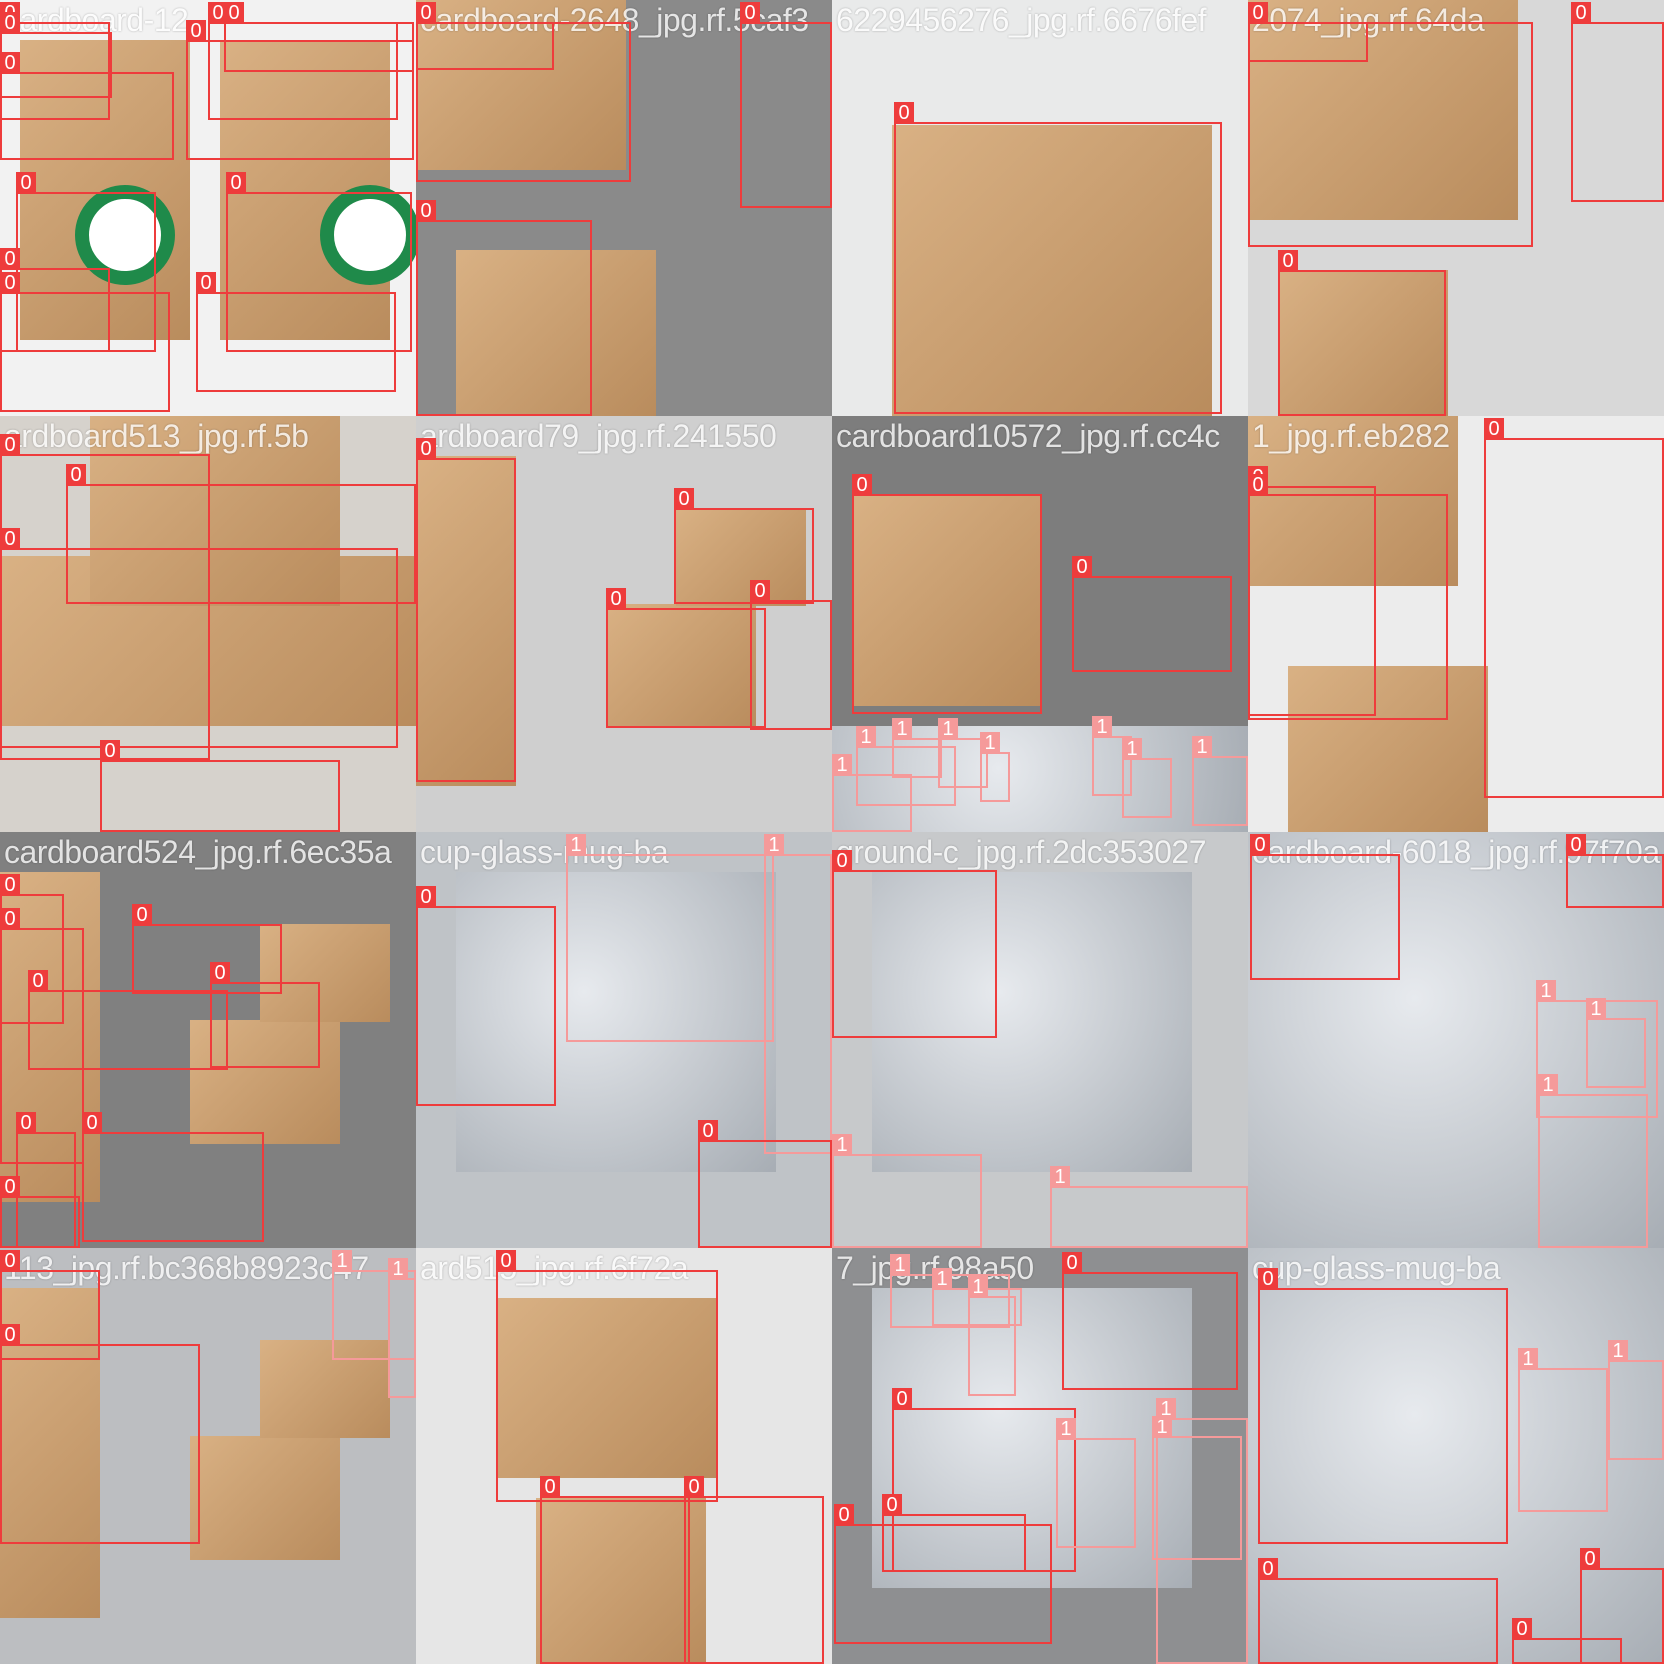  I want to click on tile-filename: 2074_jpg.rf.64da, so click(1368, 20).